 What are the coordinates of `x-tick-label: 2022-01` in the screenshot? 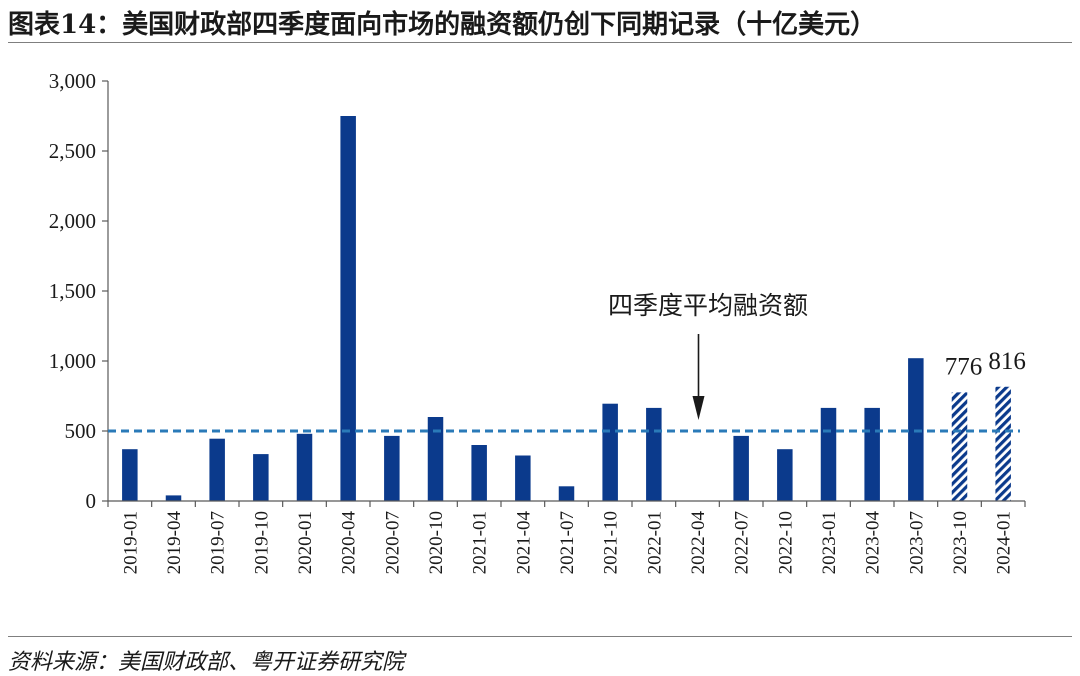 It's located at (654, 542).